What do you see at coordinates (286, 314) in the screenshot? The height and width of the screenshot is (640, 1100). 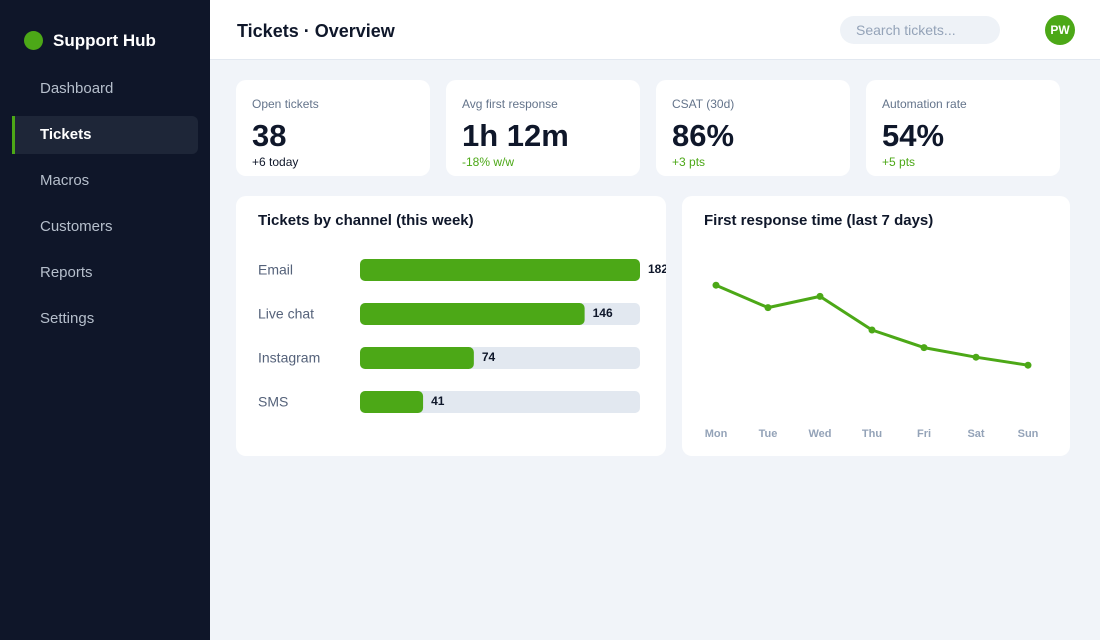 I see `bar-label: Live chat` at bounding box center [286, 314].